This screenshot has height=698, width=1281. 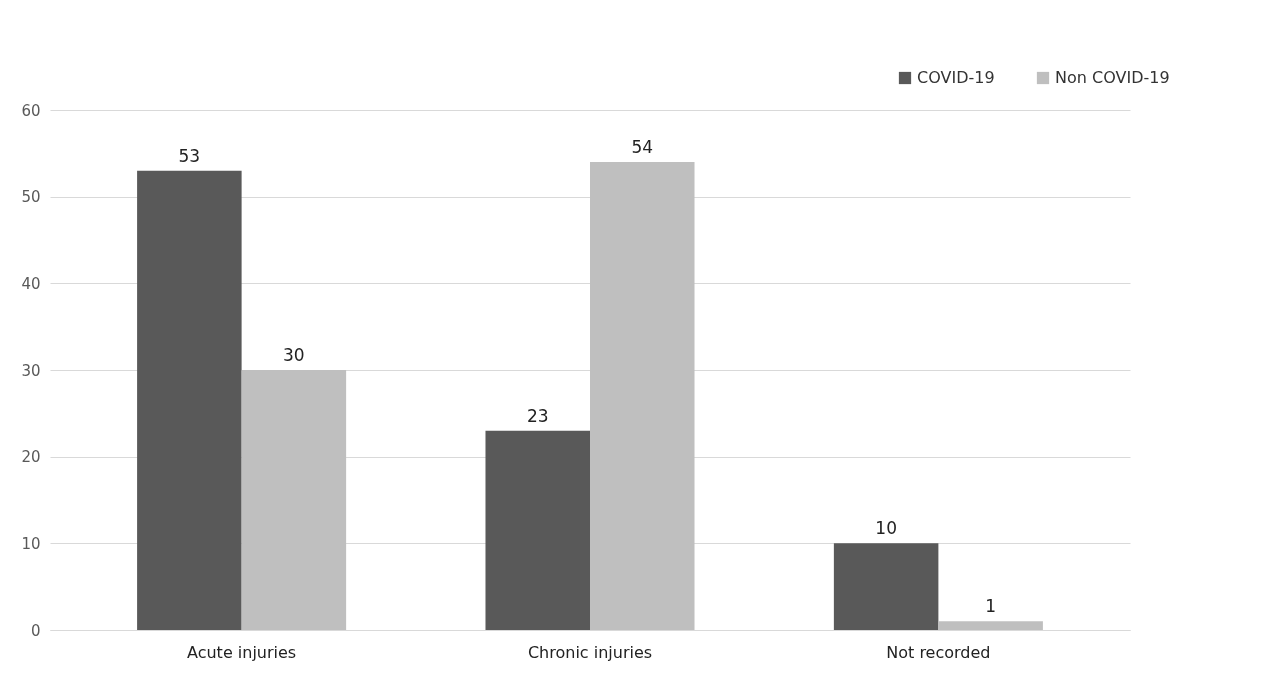 I want to click on data-label: 53, so click(x=189, y=155).